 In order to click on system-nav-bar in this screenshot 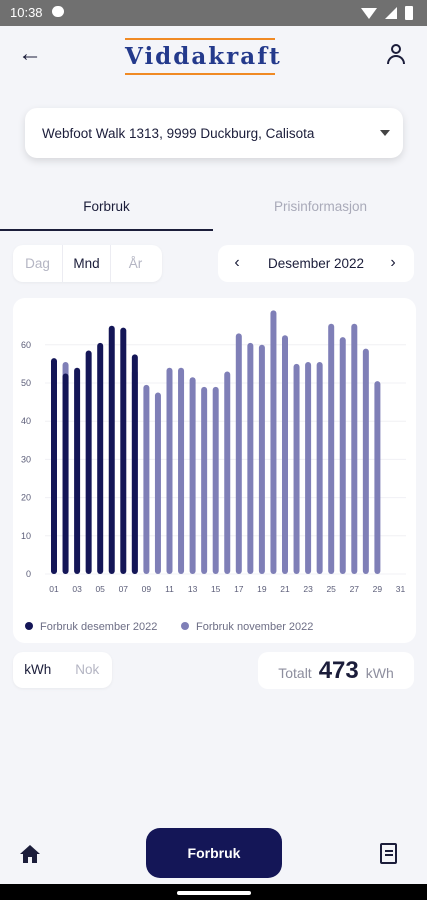, I will do `click(213, 892)`.